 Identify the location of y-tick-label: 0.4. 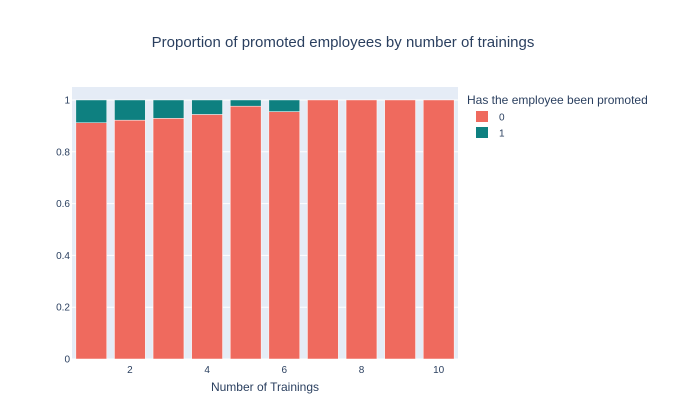
(63, 256).